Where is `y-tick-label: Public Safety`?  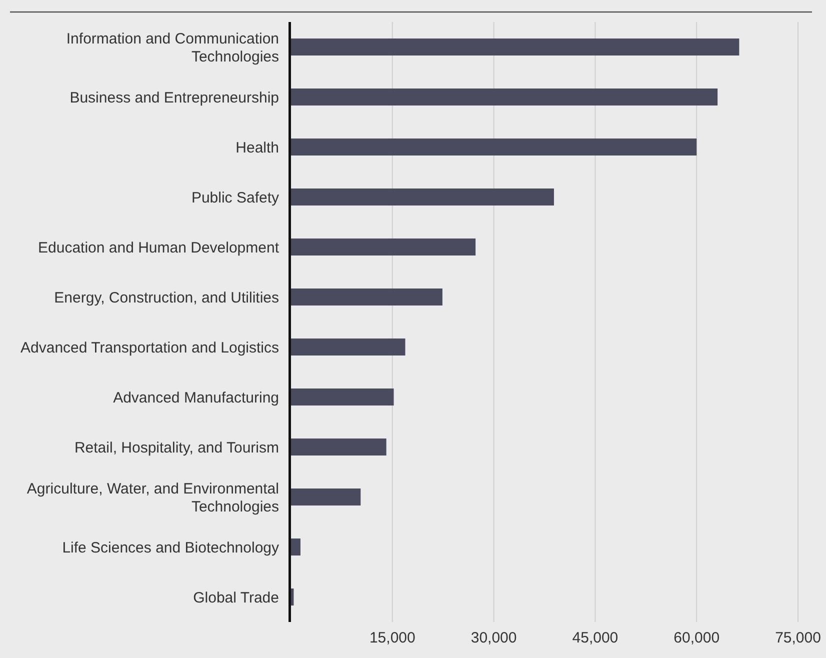
y-tick-label: Public Safety is located at coordinates (235, 197).